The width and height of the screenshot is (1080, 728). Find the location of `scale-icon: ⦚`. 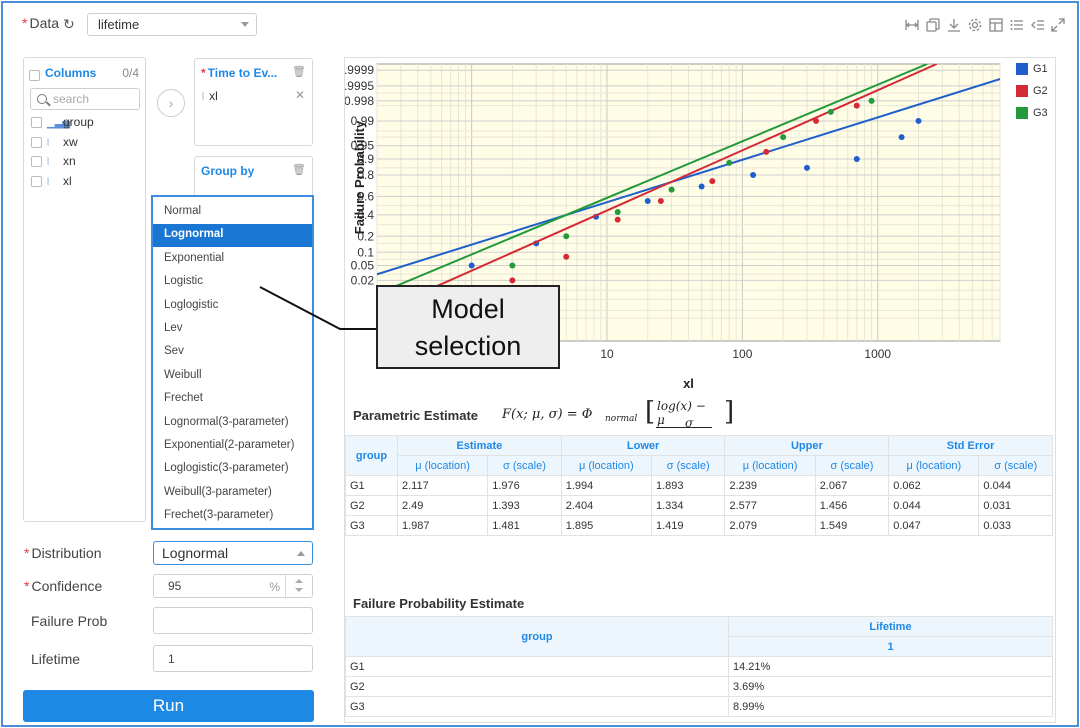

scale-icon: ⦚ is located at coordinates (48, 162).